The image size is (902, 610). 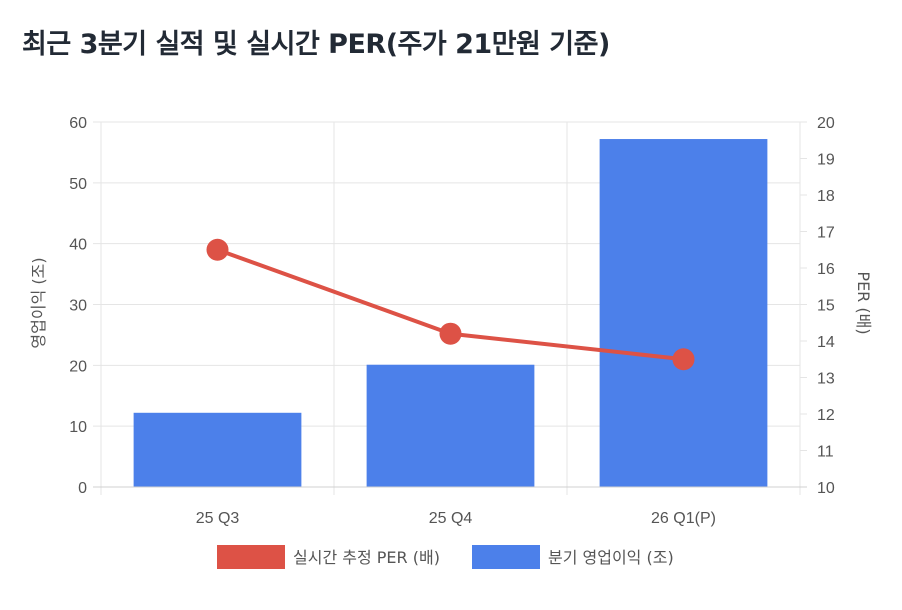 What do you see at coordinates (826, 415) in the screenshot?
I see `y-right-tick-label: 12` at bounding box center [826, 415].